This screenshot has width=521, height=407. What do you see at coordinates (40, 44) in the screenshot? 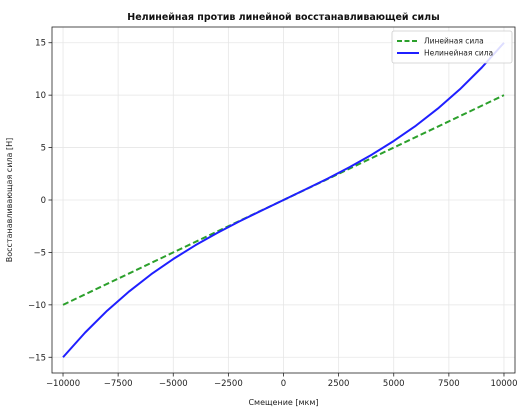
I see `y-tick-label: 15` at bounding box center [40, 44].